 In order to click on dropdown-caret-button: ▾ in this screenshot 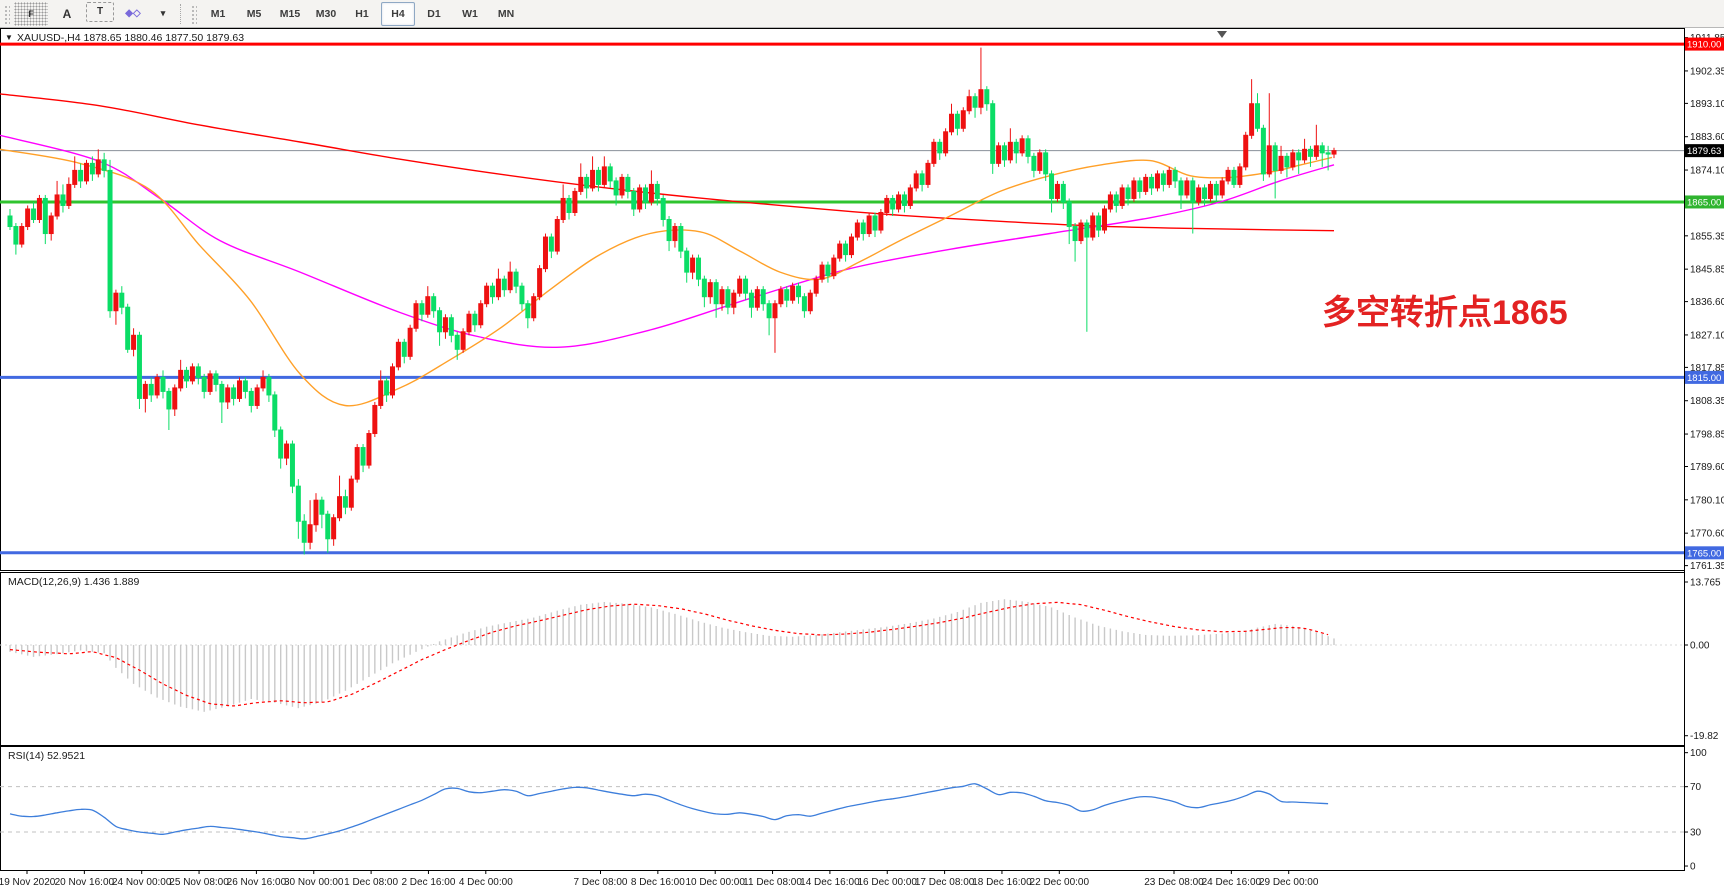, I will do `click(163, 14)`.